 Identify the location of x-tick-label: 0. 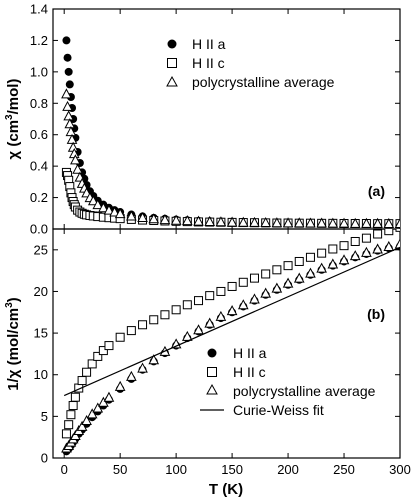
(64, 469).